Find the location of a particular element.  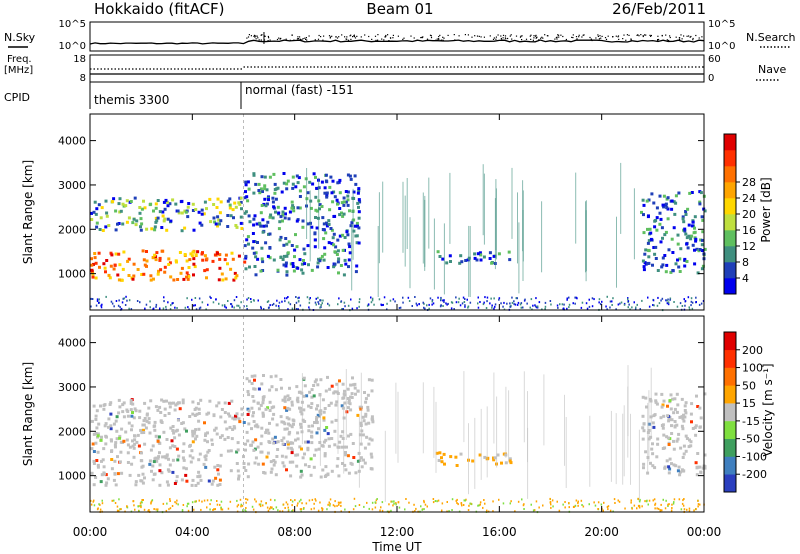

nsky-tick-top: 10^5 is located at coordinates (72, 24).